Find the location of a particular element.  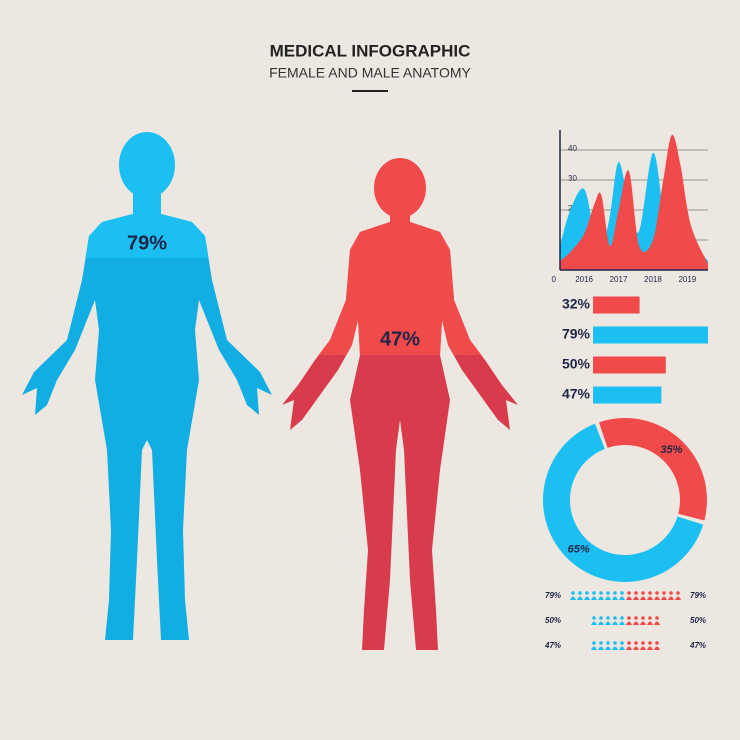

row-label-left: 50% is located at coordinates (553, 620).